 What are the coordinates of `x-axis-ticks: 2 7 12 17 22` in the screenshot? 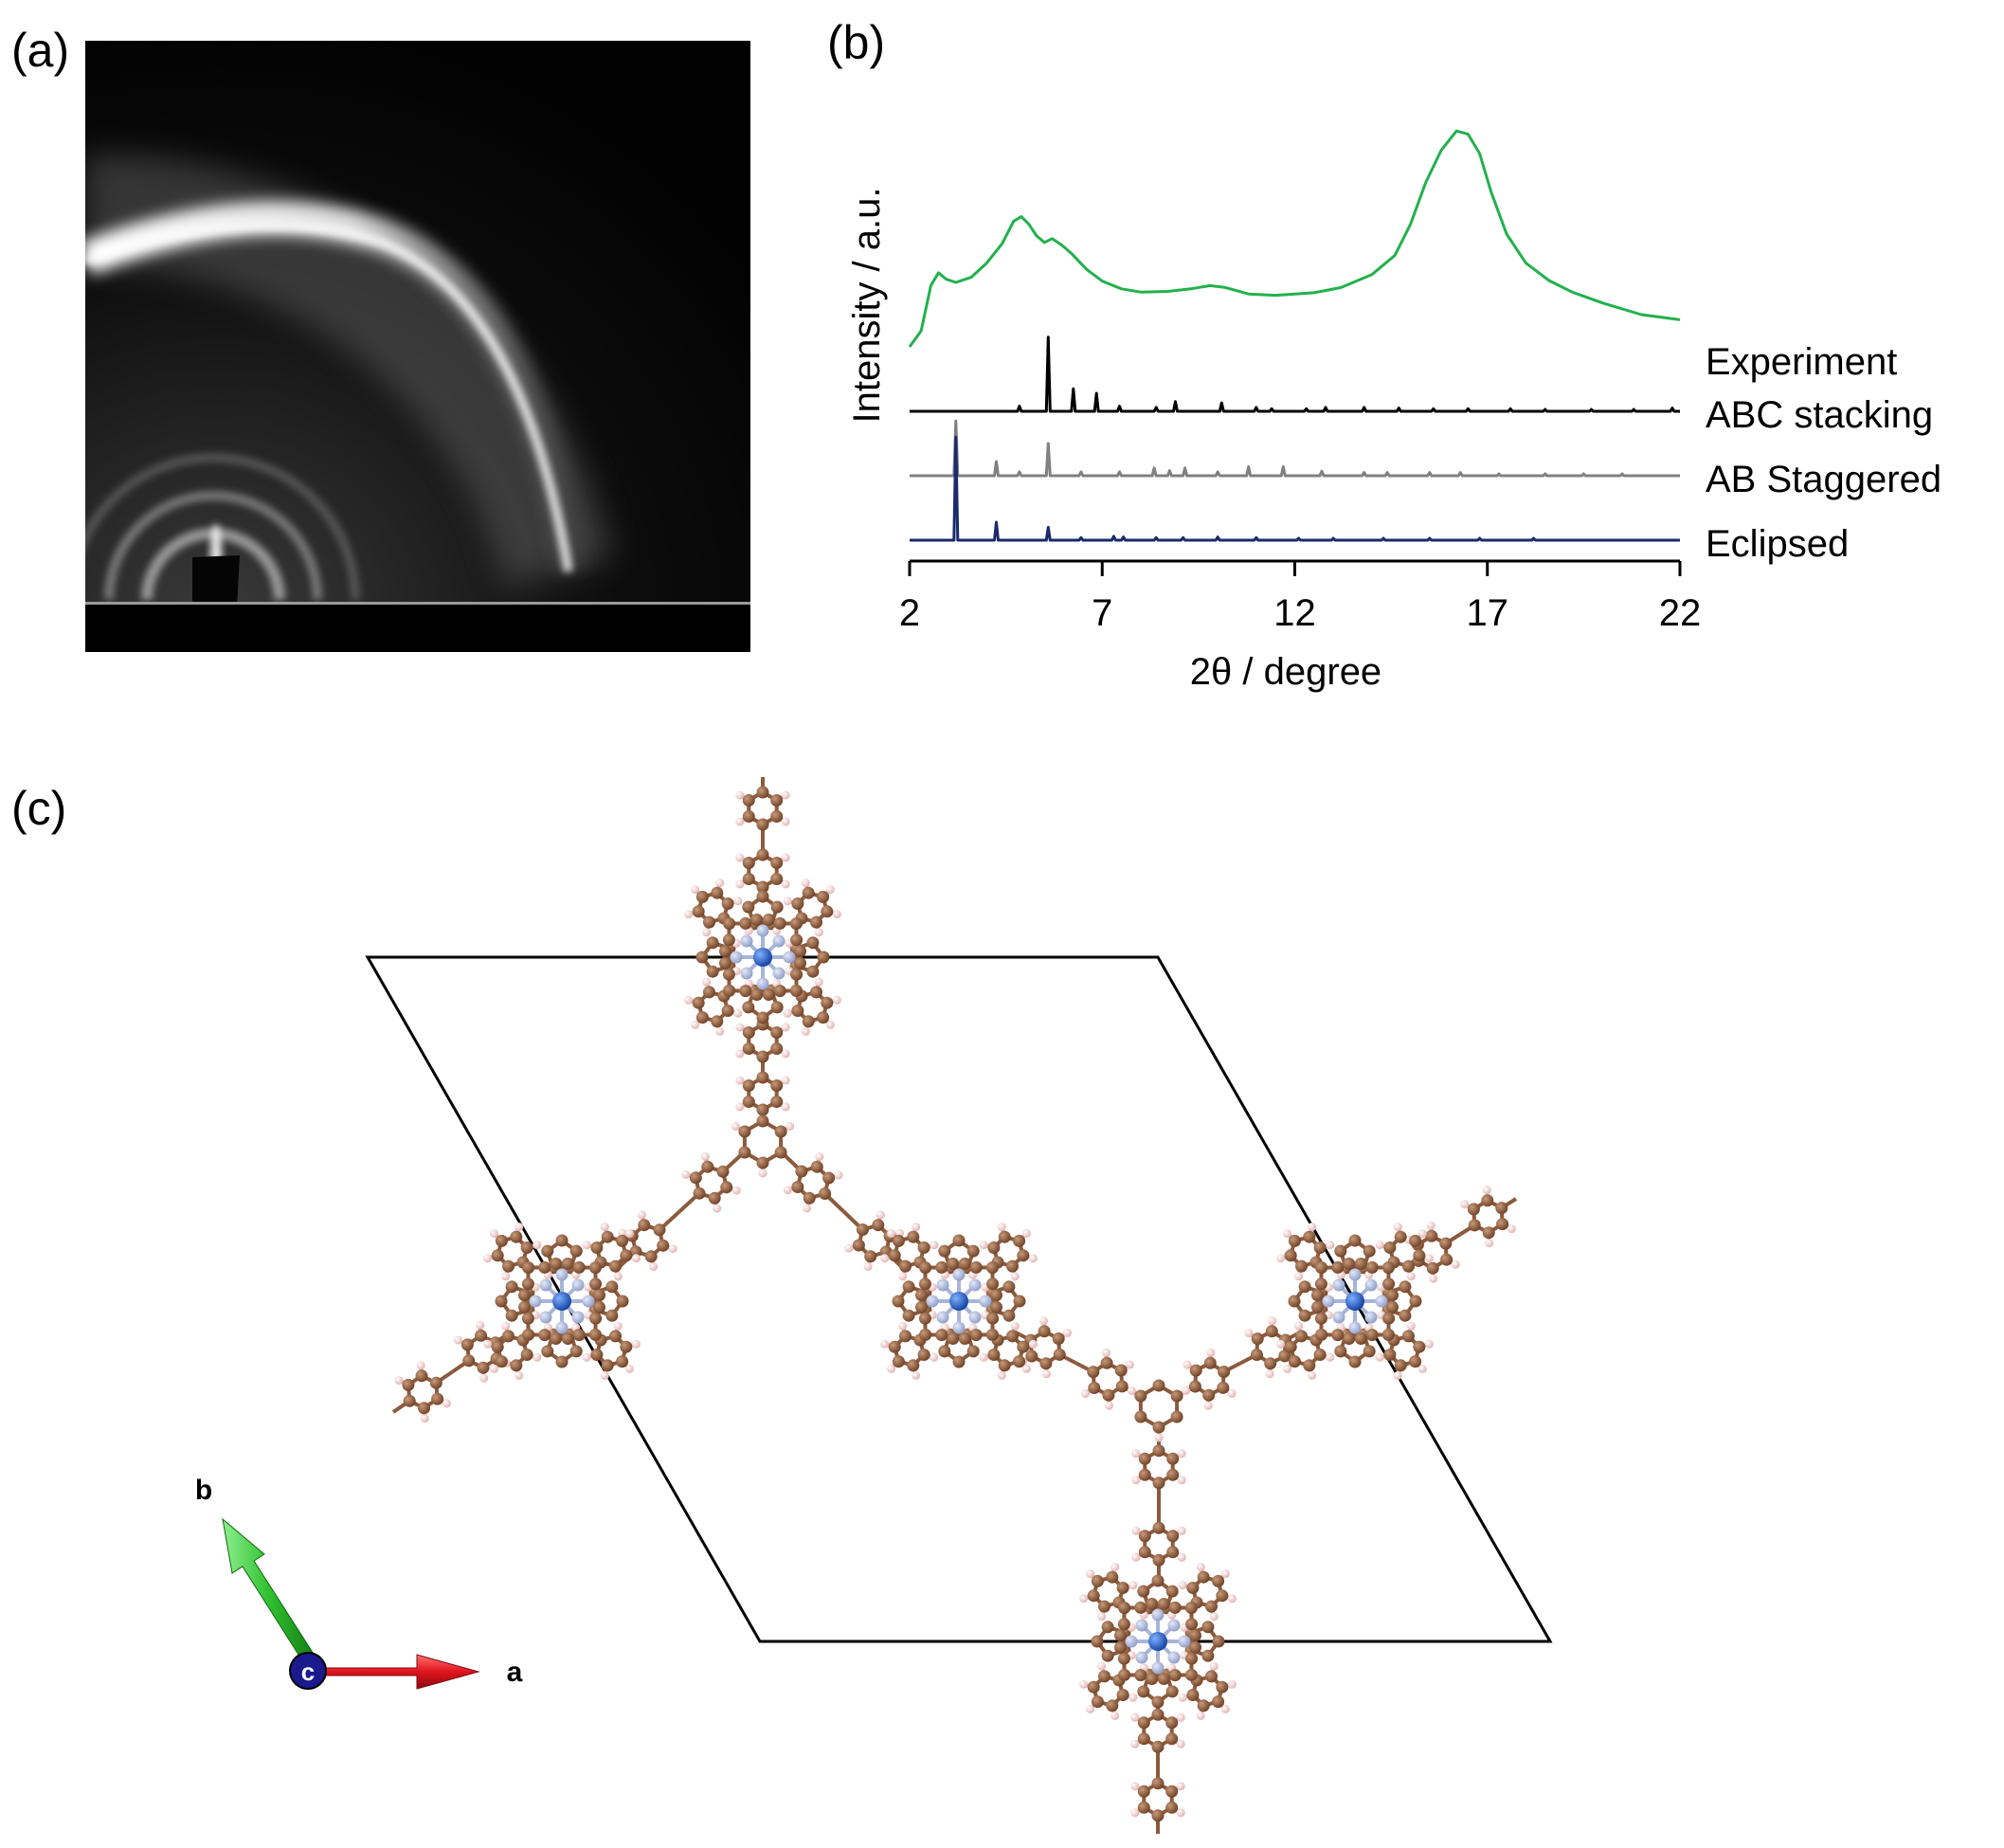 It's located at (1300, 597).